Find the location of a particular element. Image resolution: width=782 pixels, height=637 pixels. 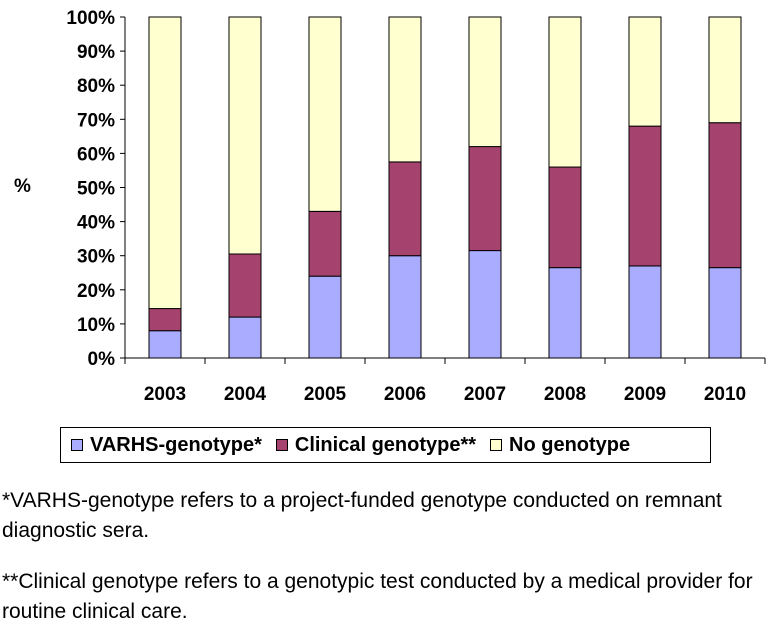

legend-item-varhs: VARHS-genotype* is located at coordinates (166, 445).